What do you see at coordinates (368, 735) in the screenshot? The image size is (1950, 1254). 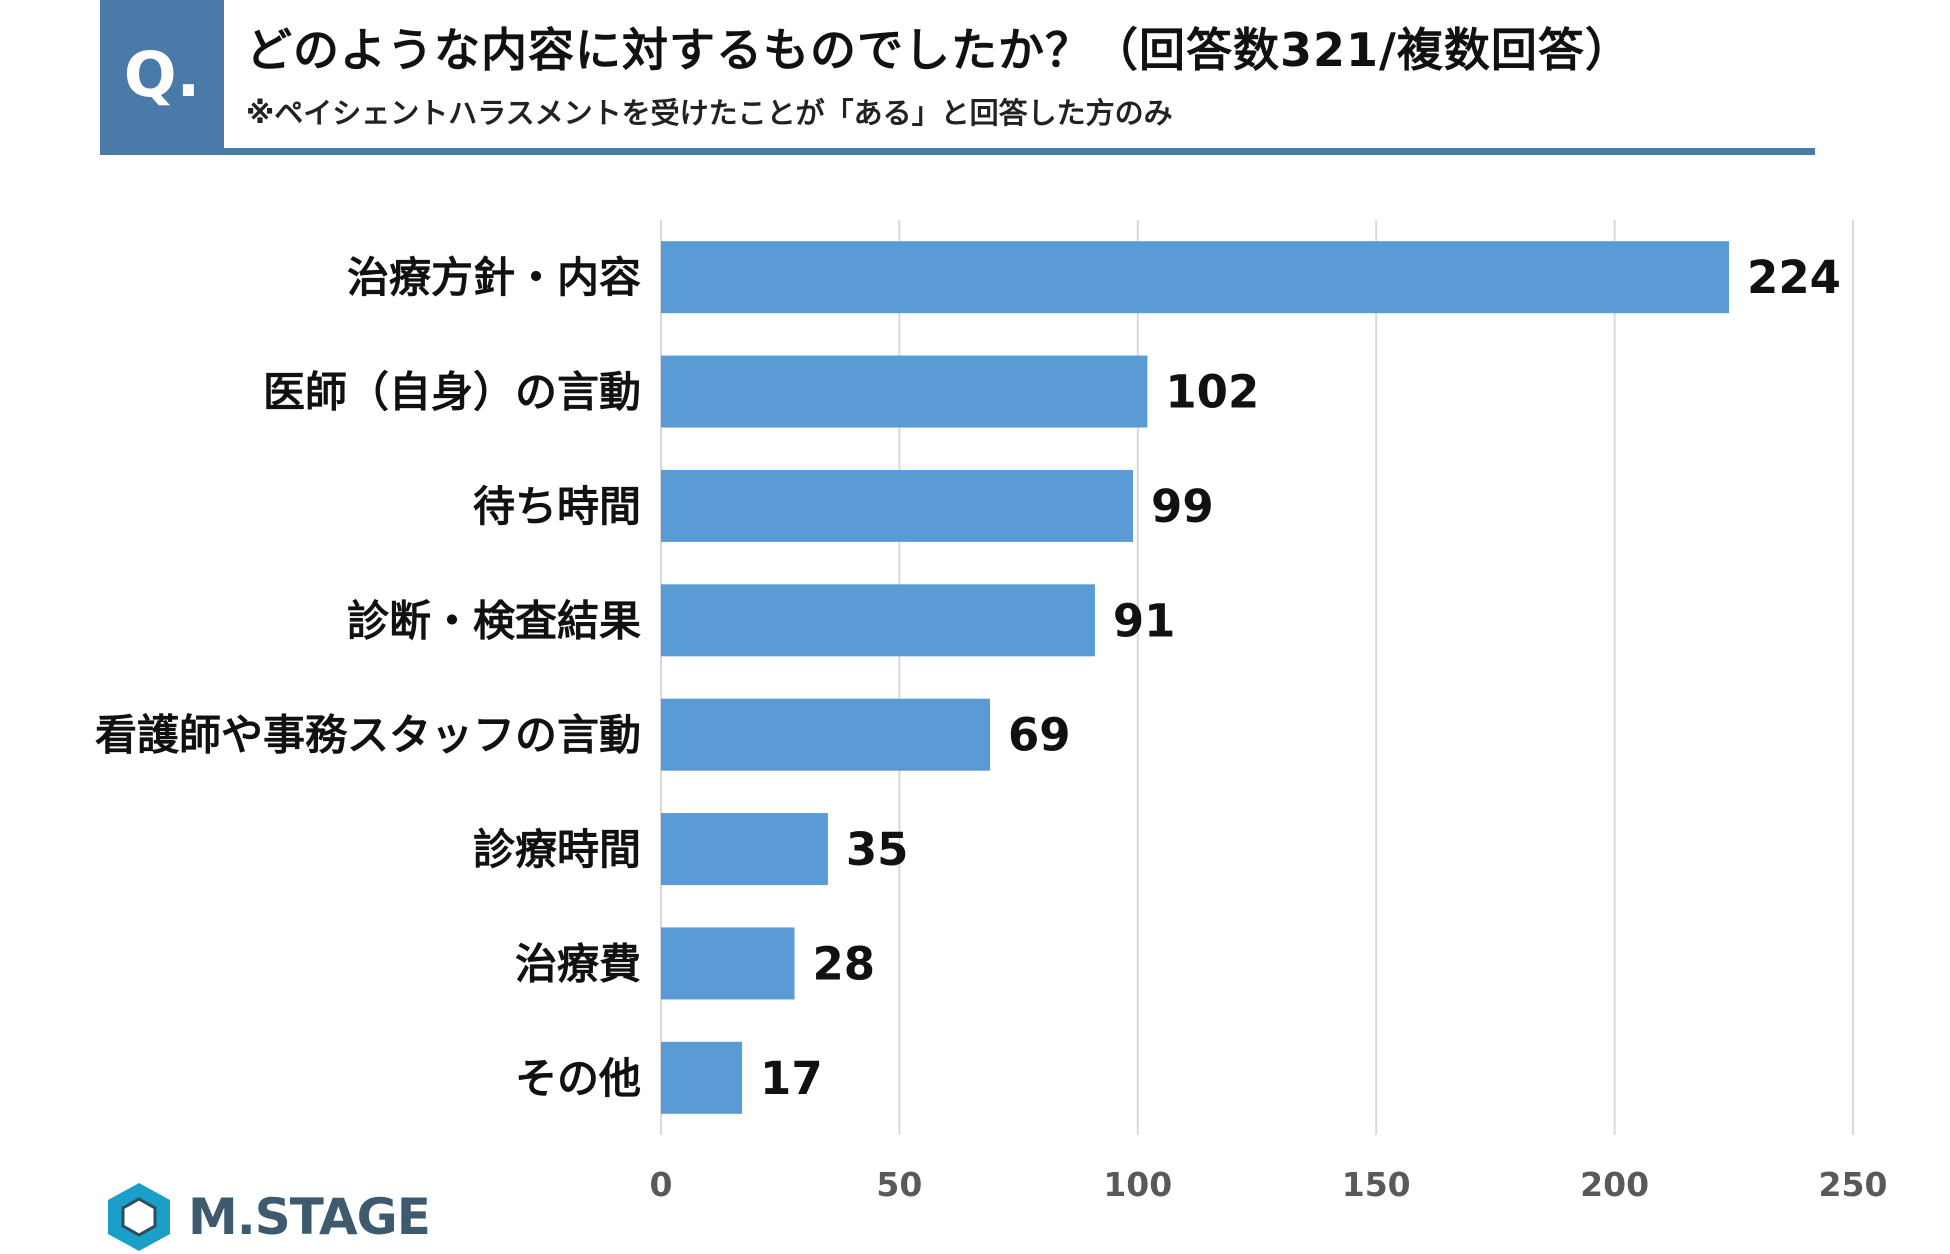 I see `category-label-4: 看護師や事務スタッフの言動` at bounding box center [368, 735].